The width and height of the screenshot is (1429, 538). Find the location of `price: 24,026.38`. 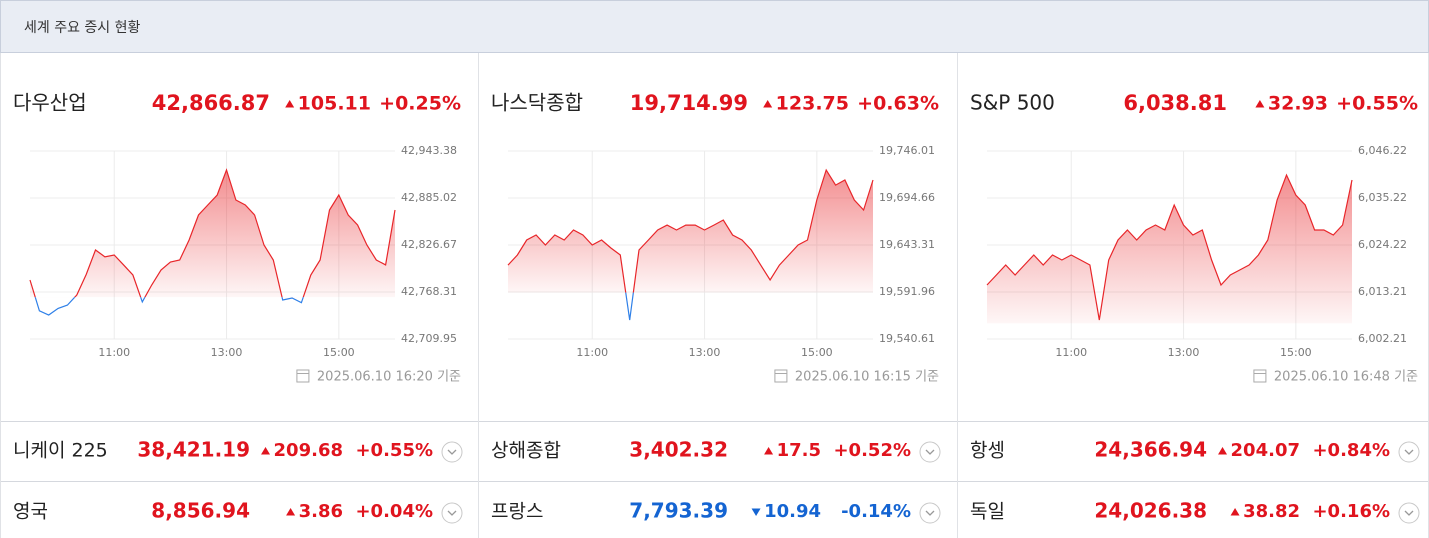

price: 24,026.38 is located at coordinates (1150, 511).